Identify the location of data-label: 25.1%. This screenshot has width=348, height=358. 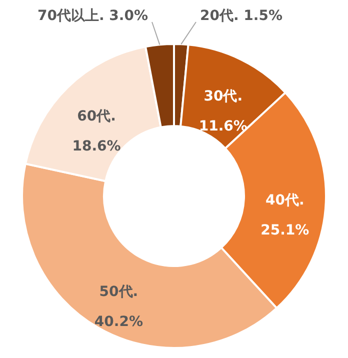
(285, 230).